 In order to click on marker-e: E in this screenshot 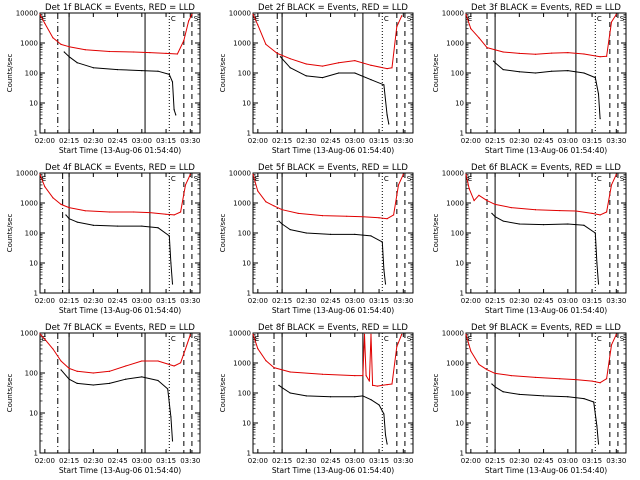, I will do `click(44, 179)`.